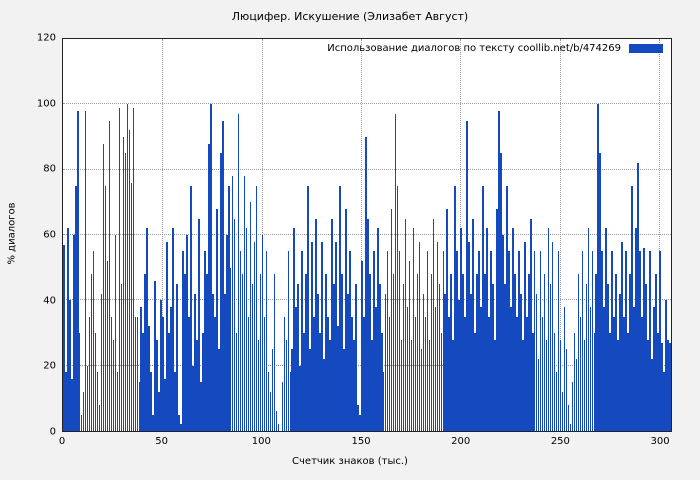 This screenshot has height=480, width=700. I want to click on v-gridline, so click(560, 235).